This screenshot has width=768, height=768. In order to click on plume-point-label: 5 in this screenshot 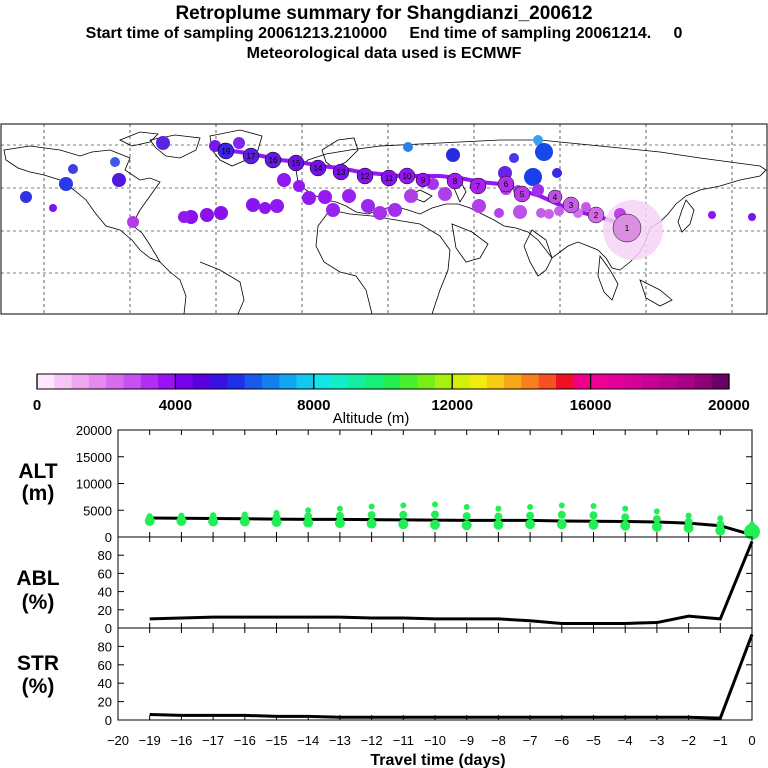, I will do `click(522, 194)`.